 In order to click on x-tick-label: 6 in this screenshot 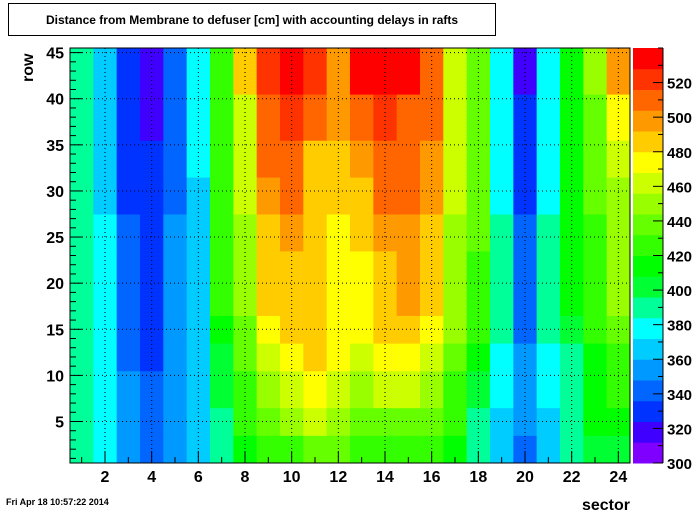, I will do `click(198, 477)`.